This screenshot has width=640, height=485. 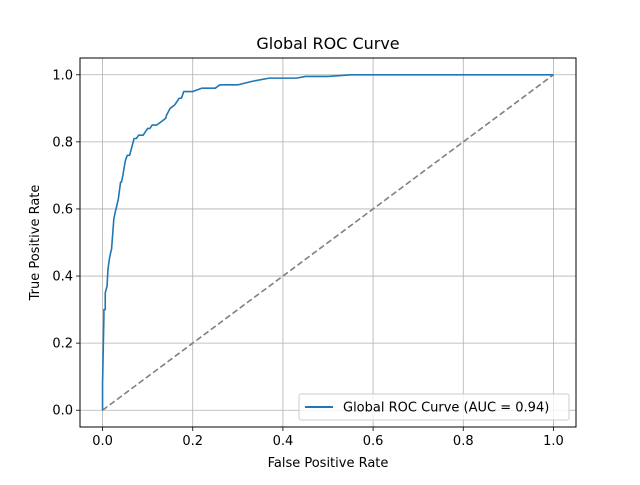 I want to click on legend-box, so click(x=434, y=407).